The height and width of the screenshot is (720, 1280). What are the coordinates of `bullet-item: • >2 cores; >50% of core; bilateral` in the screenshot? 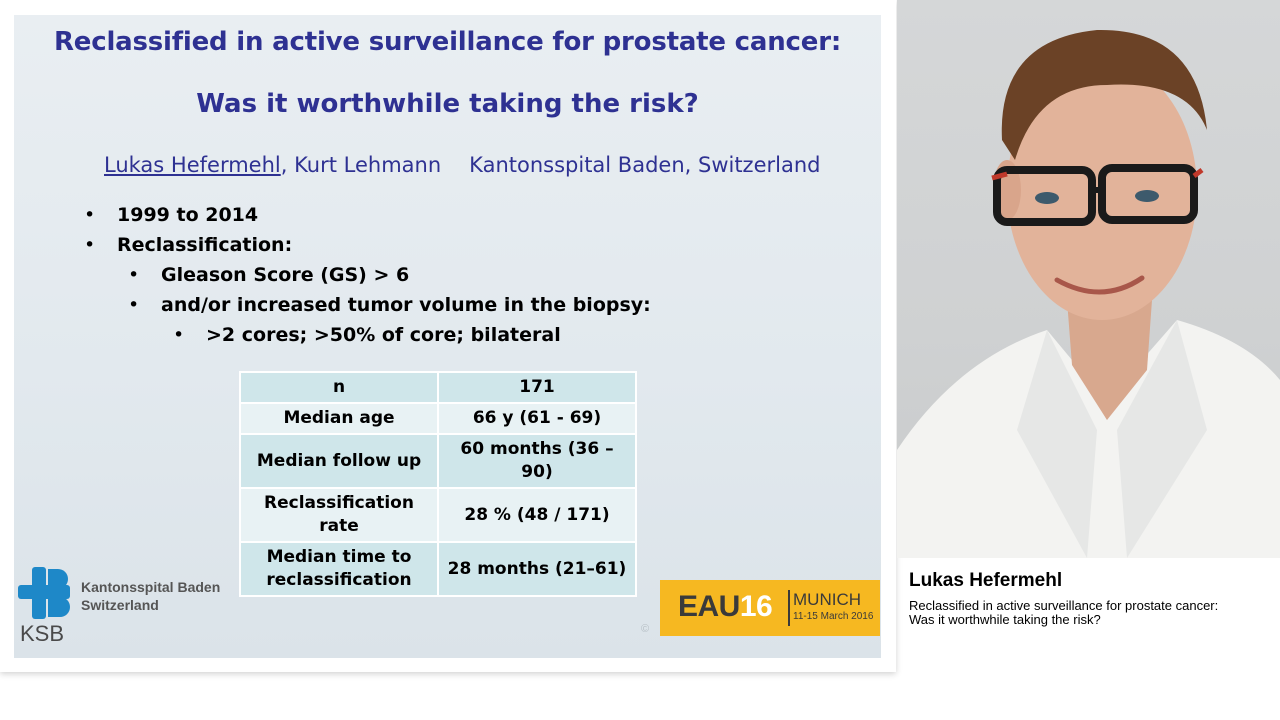 It's located at (367, 335).